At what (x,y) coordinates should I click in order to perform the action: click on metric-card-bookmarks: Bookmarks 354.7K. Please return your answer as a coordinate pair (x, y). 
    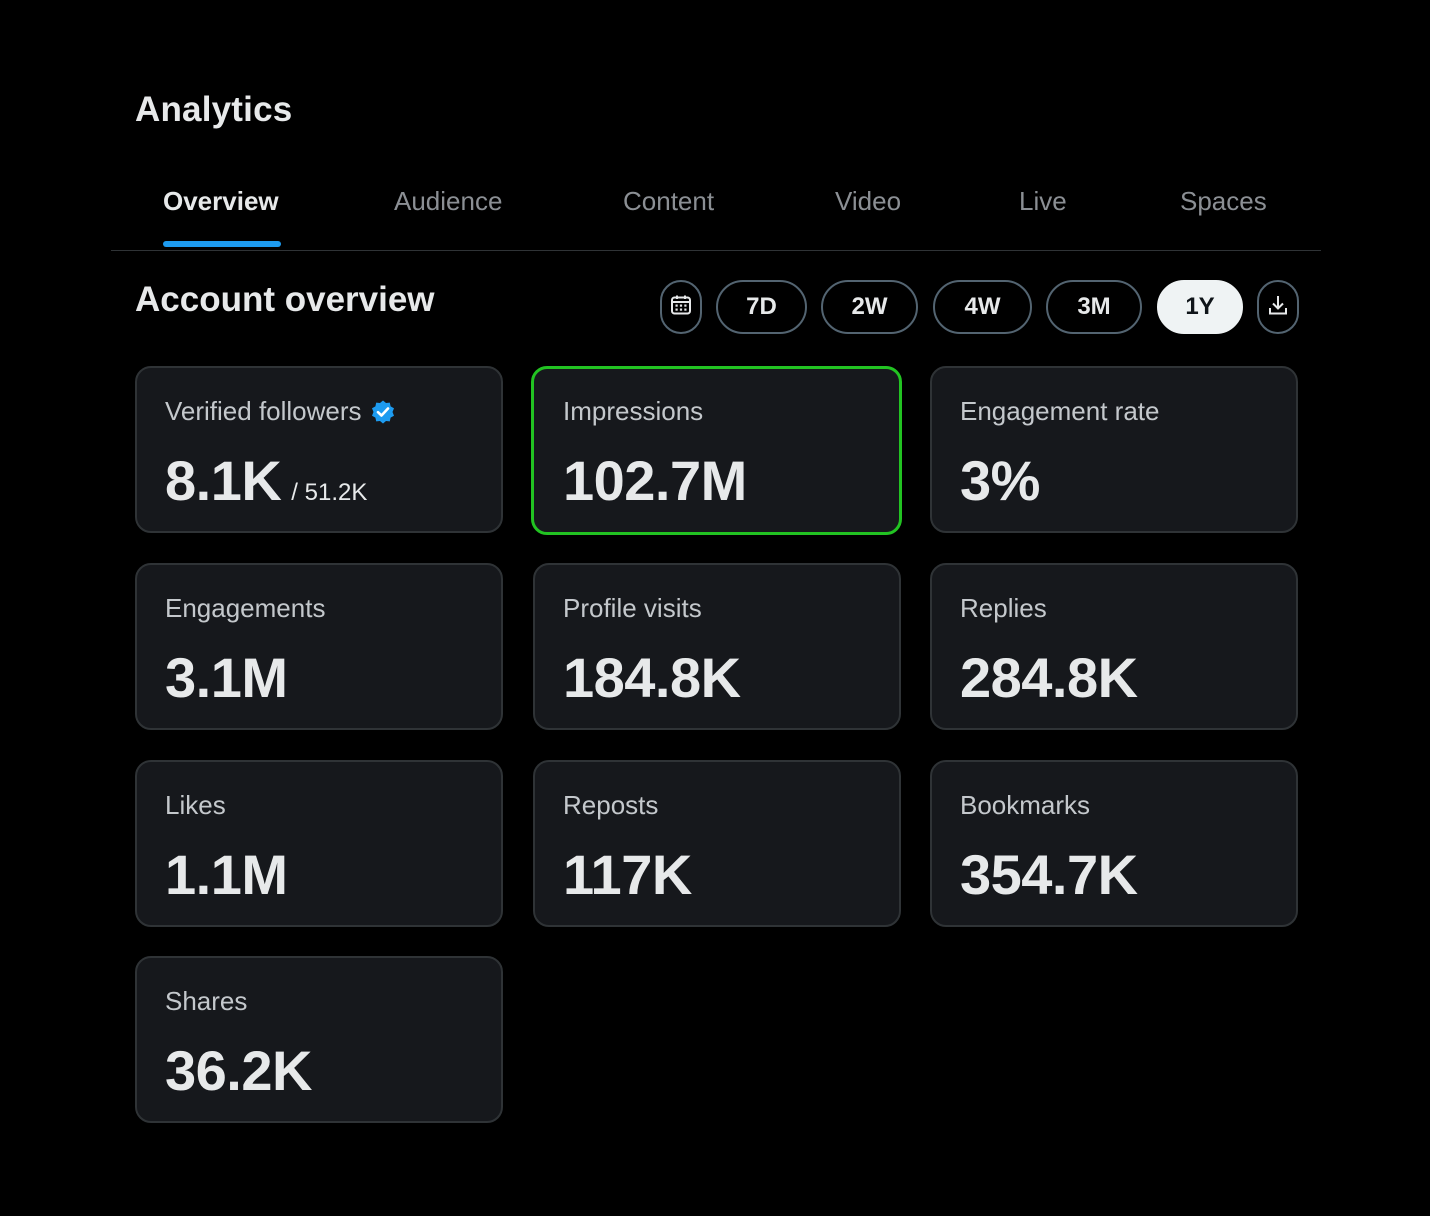
    Looking at the image, I should click on (1114, 843).